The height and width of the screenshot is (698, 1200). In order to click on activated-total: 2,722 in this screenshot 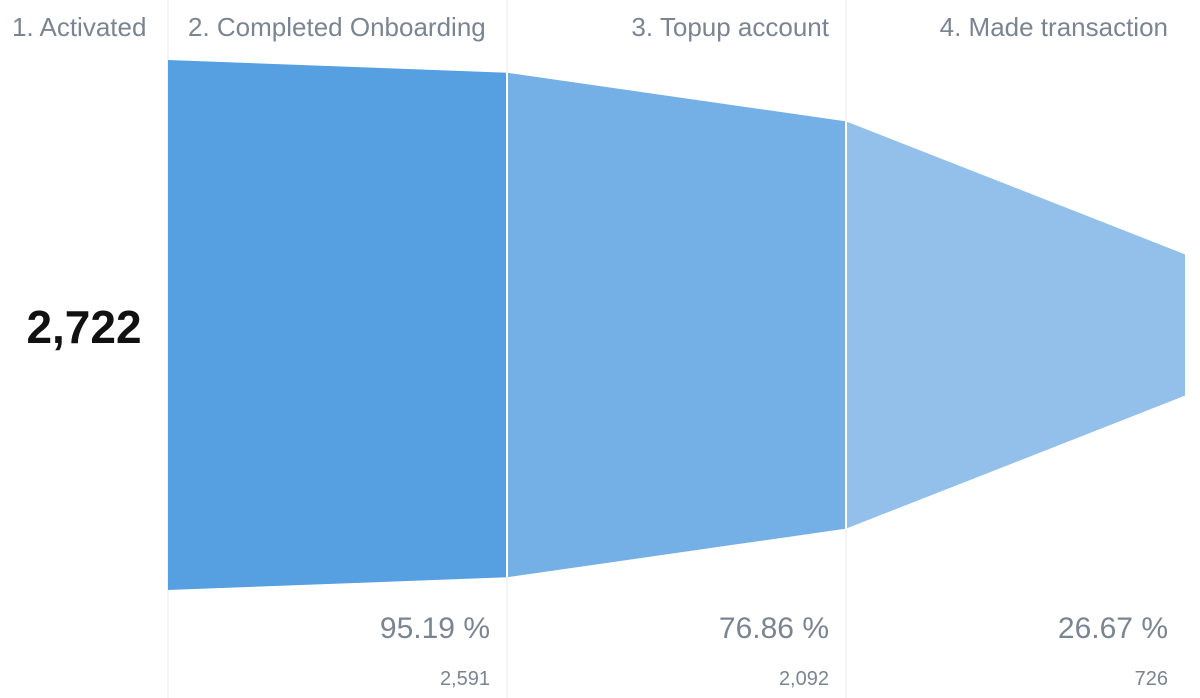, I will do `click(83, 327)`.